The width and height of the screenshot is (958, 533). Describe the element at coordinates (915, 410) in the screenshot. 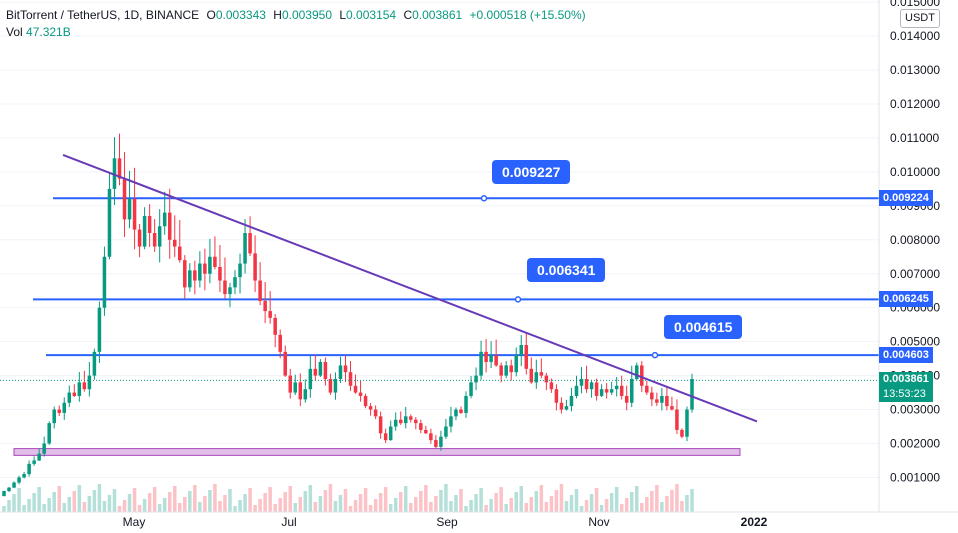

I see `price-tick-label: 0.003000` at that location.